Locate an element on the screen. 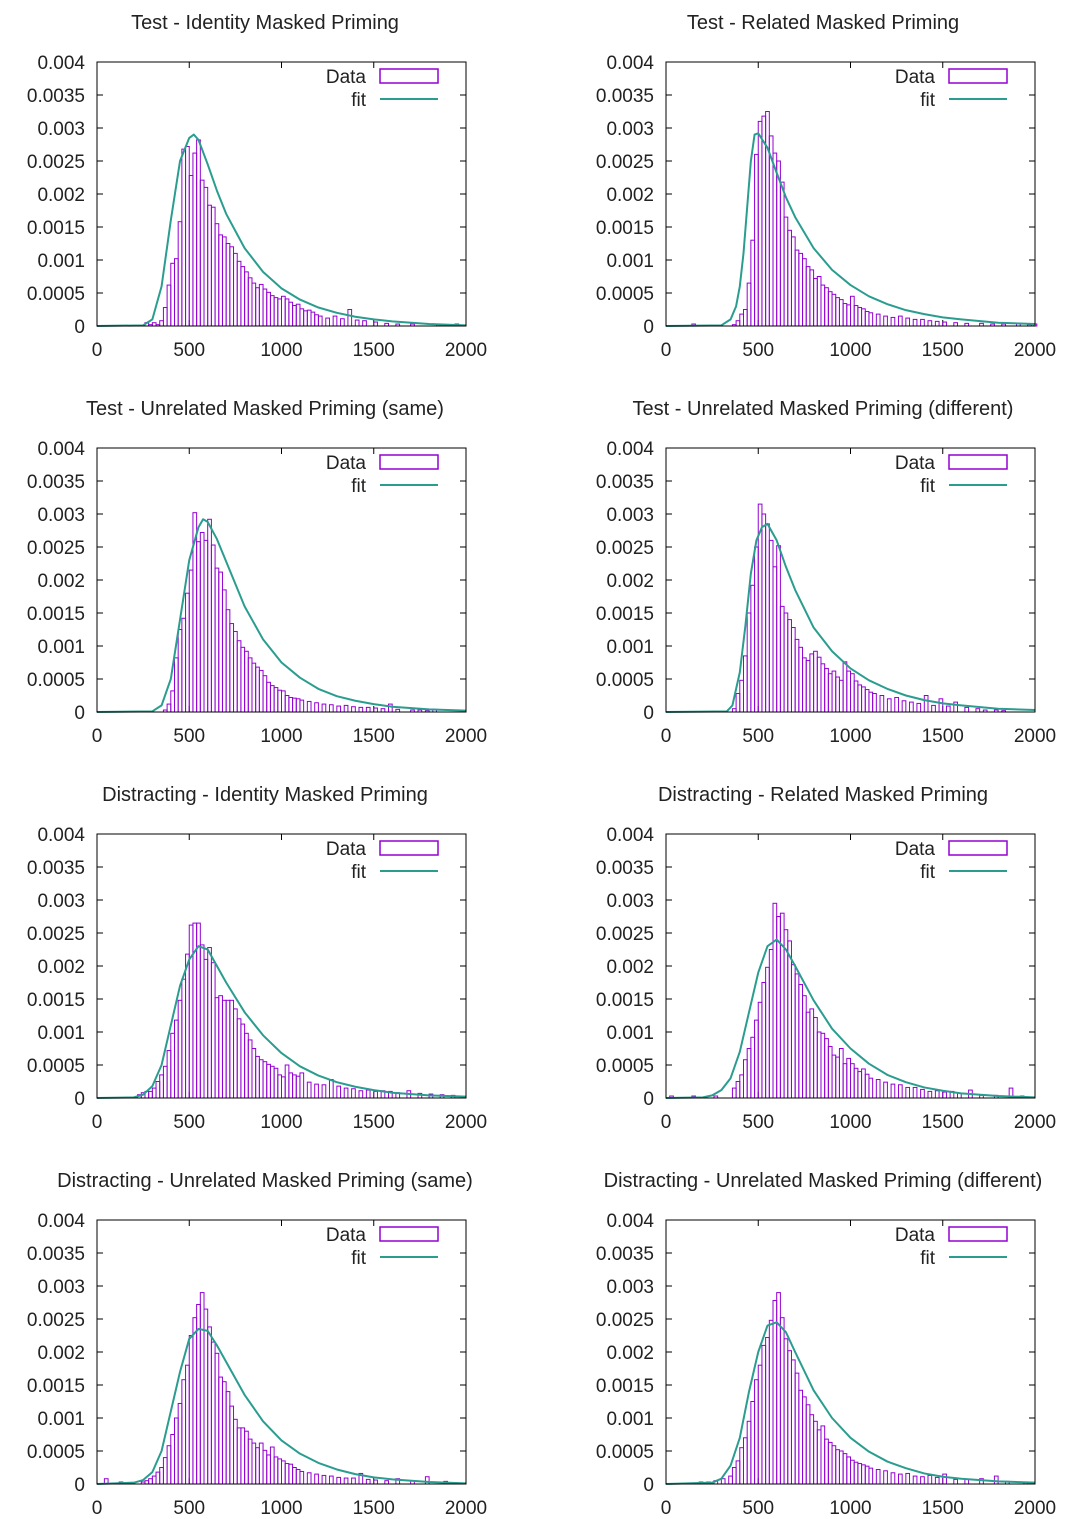 This screenshot has width=1077, height=1519. y-tick-label: 0.0025 is located at coordinates (56, 1320).